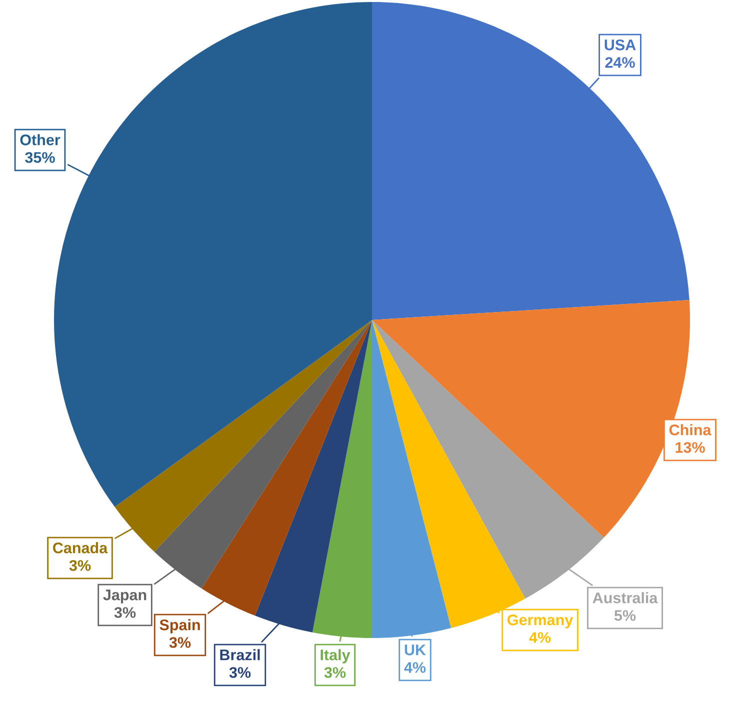  Describe the element at coordinates (180, 626) in the screenshot. I see `slice-label: Spain` at that location.